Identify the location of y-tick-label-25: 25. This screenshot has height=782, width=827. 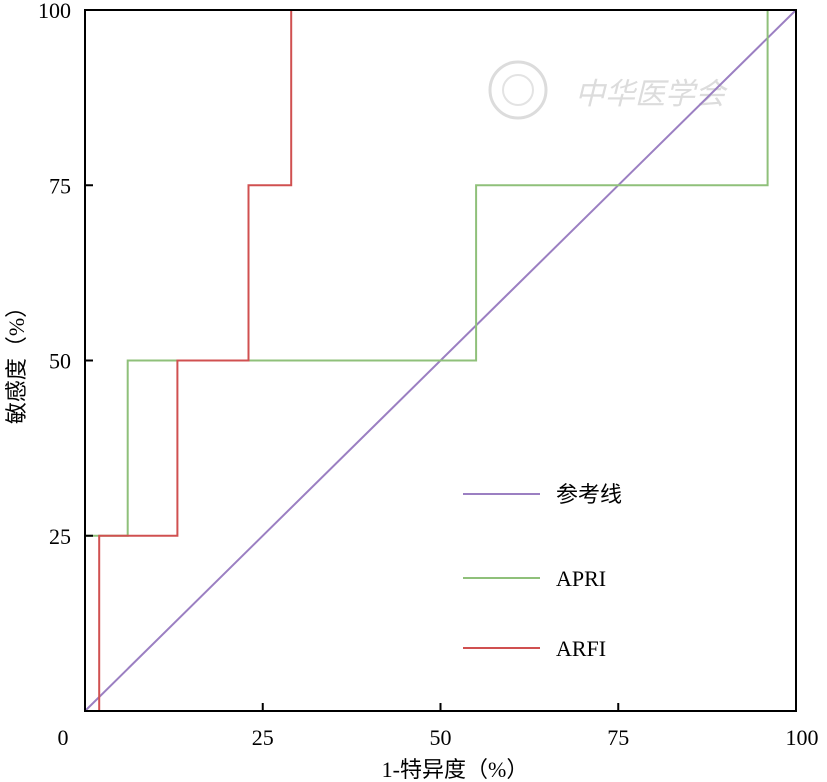
(60, 536).